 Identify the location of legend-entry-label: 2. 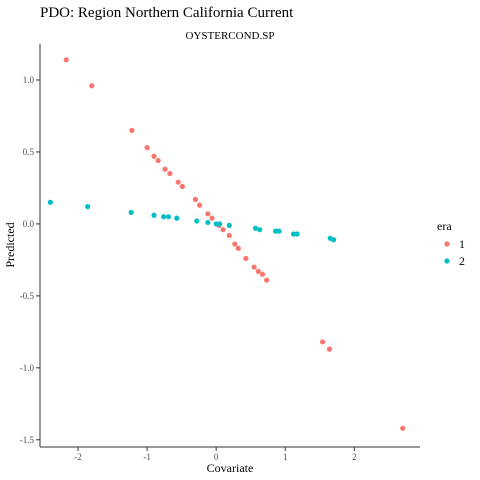
(462, 261).